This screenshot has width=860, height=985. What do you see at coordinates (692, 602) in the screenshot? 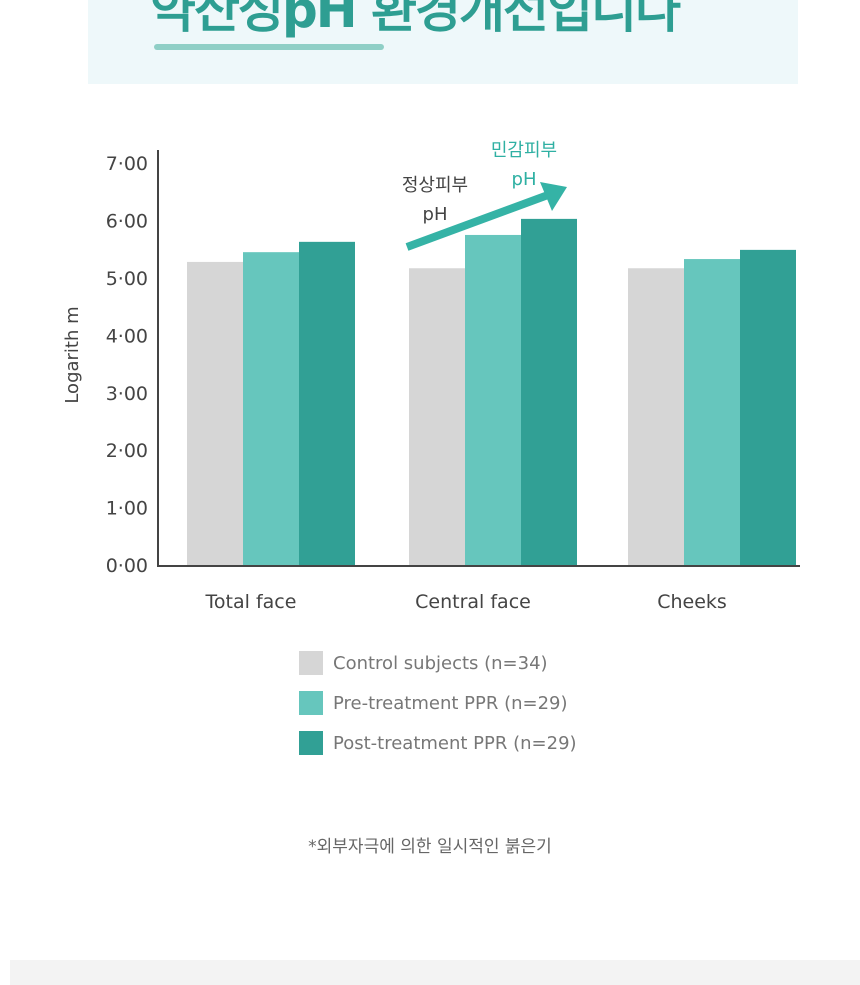
I see `x-tick-label: Cheeks` at bounding box center [692, 602].